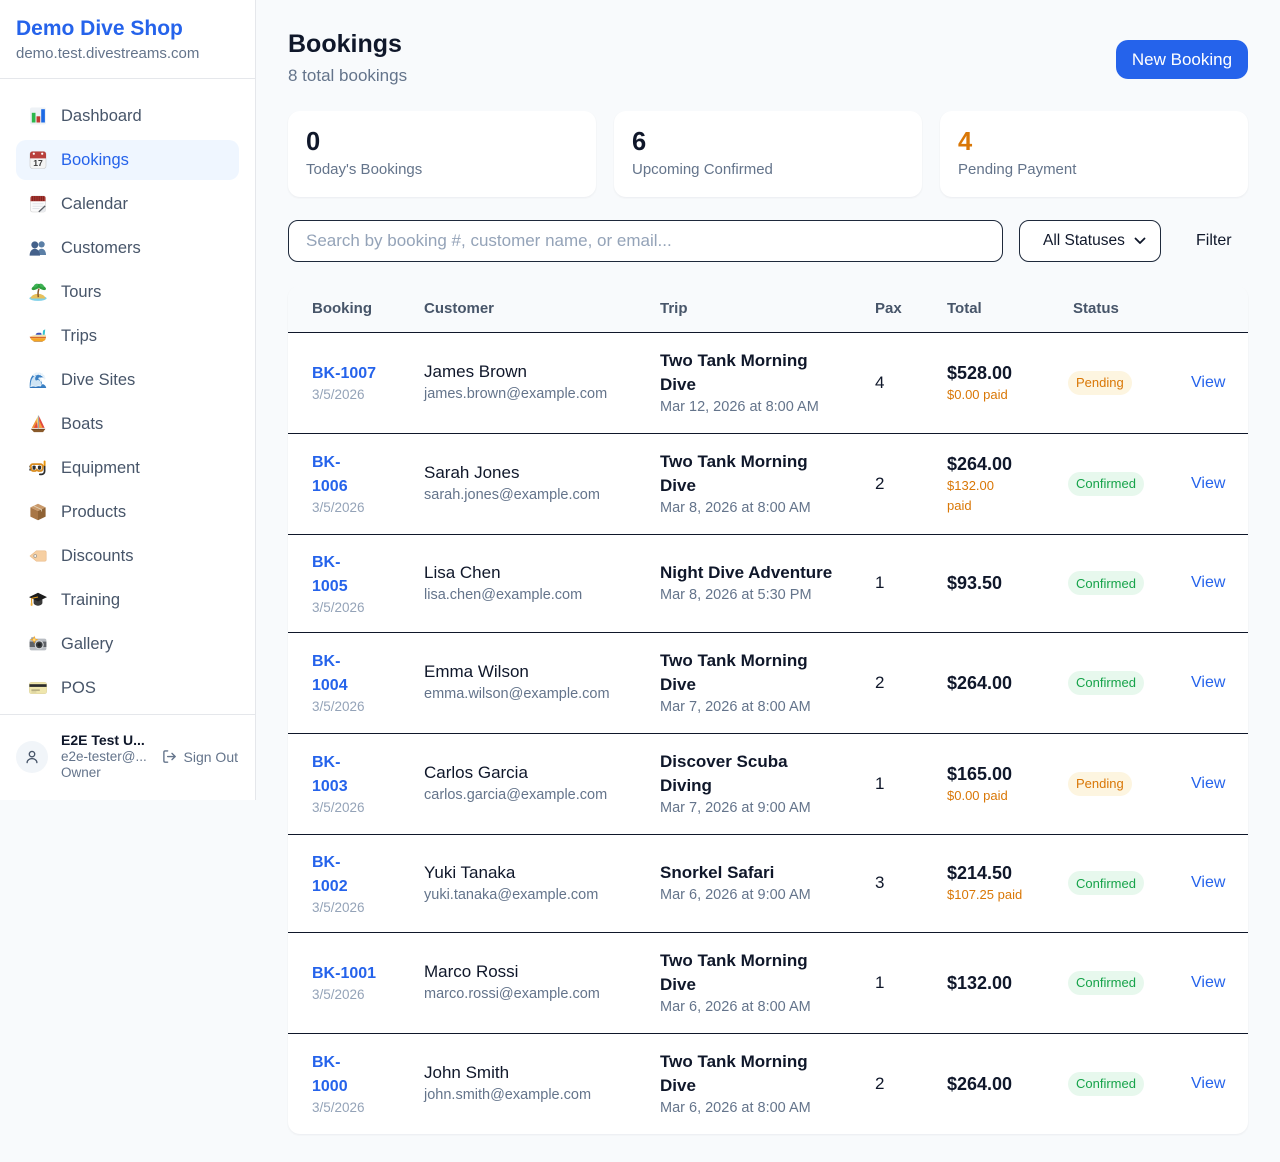  What do you see at coordinates (38, 163) in the screenshot?
I see `svg-text: 17` at bounding box center [38, 163].